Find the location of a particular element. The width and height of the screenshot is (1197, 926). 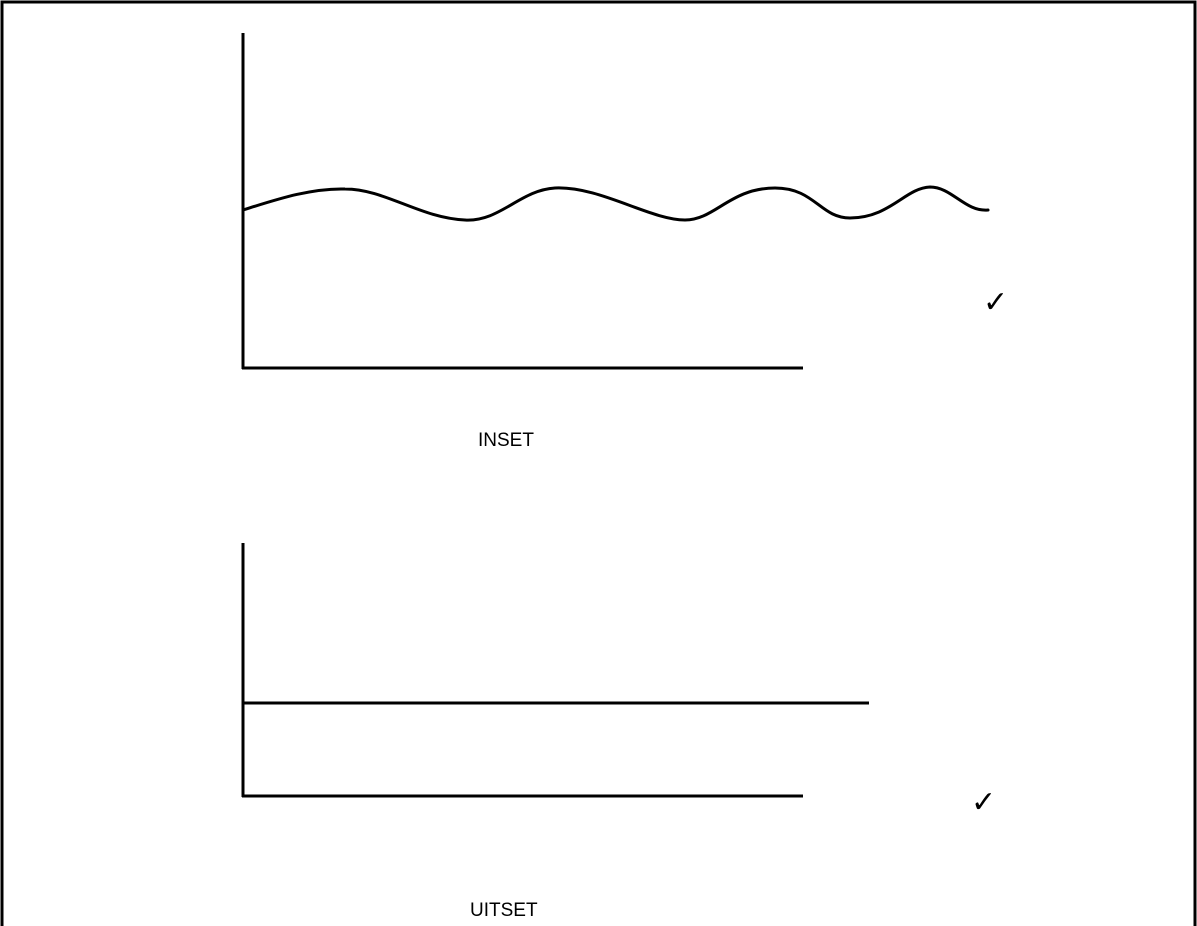

uitset-diagram is located at coordinates (555, 670).